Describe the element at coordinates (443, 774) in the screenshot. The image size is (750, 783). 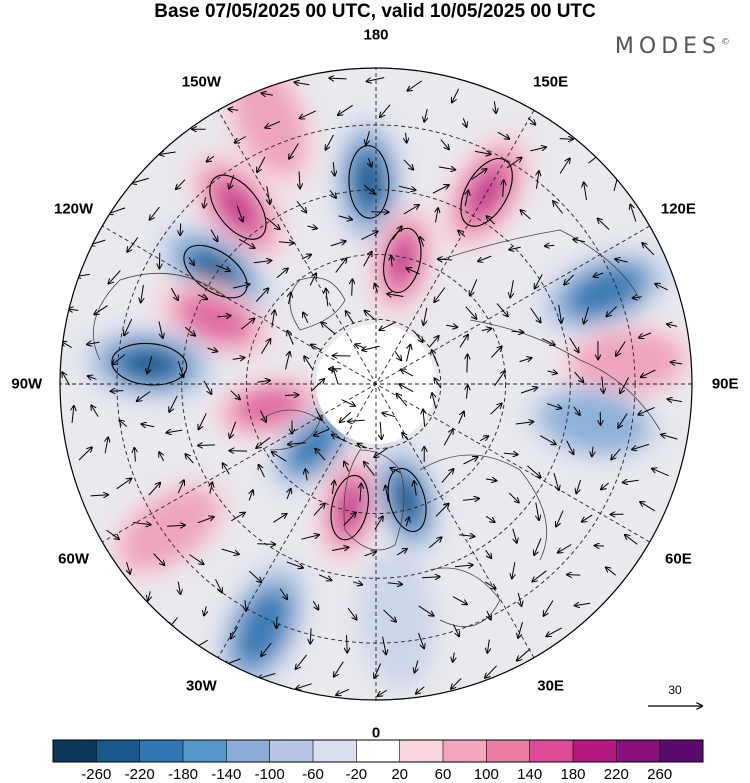
I see `colorbar-tick: 60` at that location.